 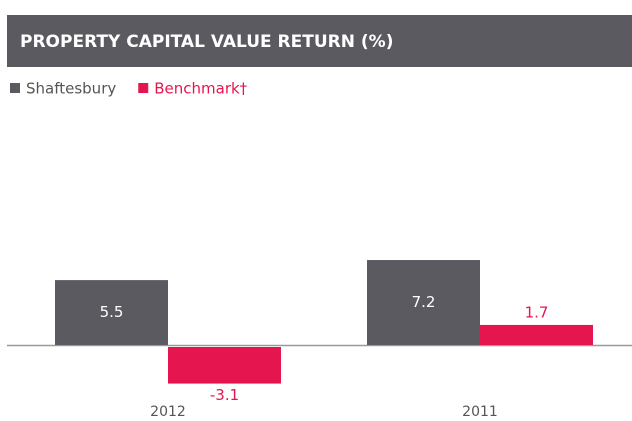 What do you see at coordinates (168, 412) in the screenshot?
I see `x-tick-label: 2012` at bounding box center [168, 412].